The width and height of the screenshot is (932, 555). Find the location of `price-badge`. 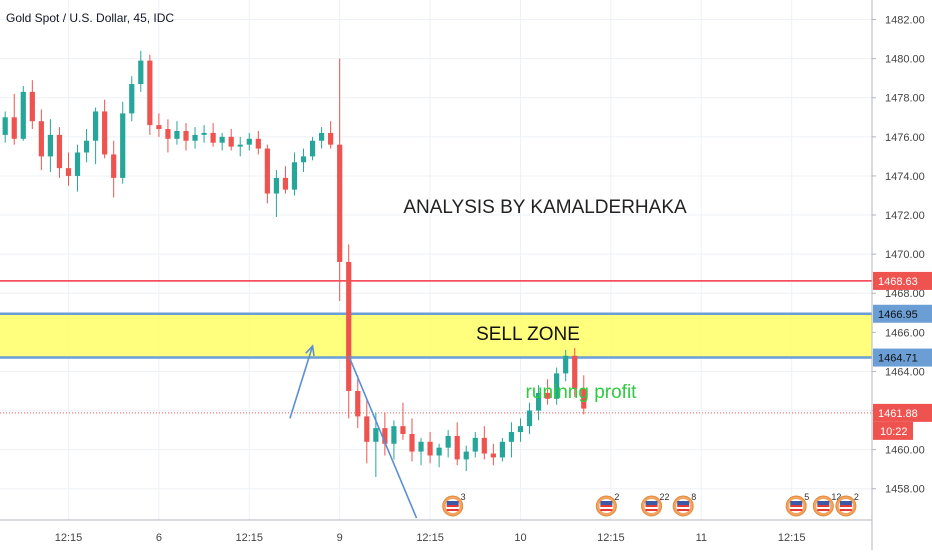

price-badge is located at coordinates (902, 412).